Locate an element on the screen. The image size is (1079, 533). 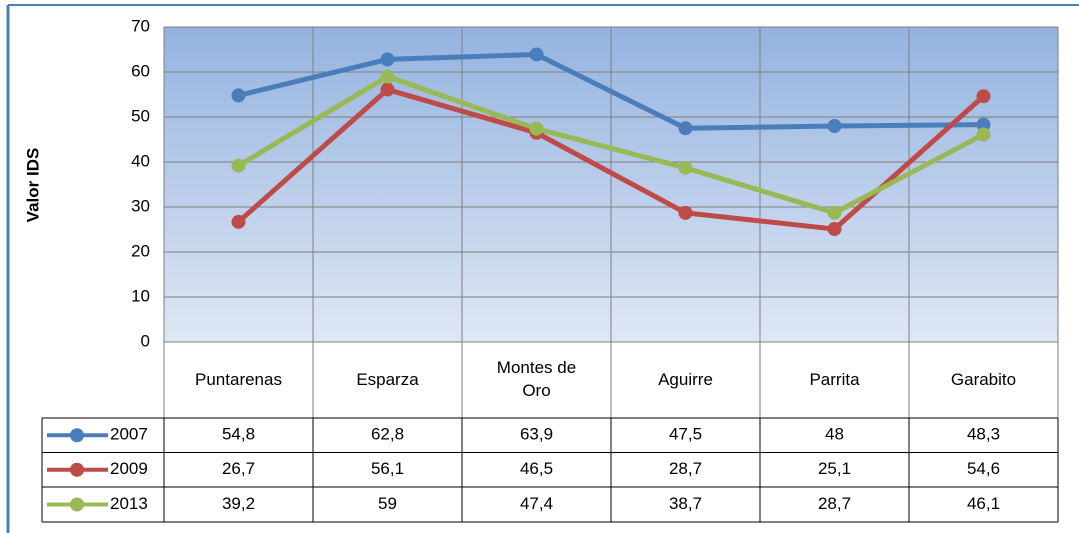
category-cell: Aguirre is located at coordinates (685, 379).